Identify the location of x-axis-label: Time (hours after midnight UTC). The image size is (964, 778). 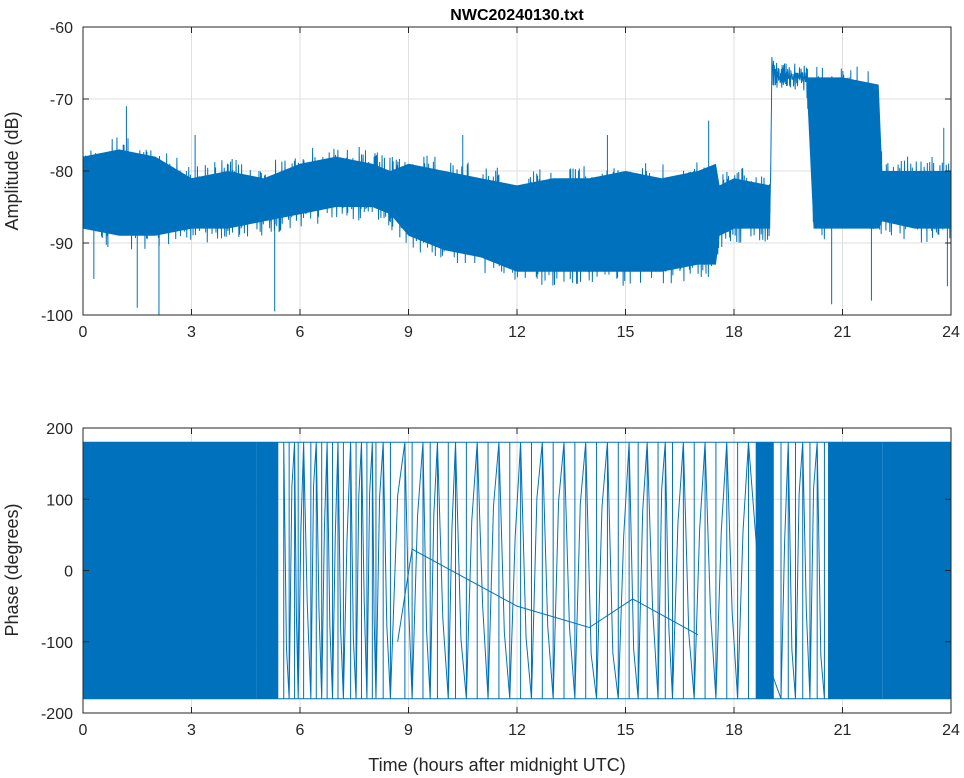
(496, 765).